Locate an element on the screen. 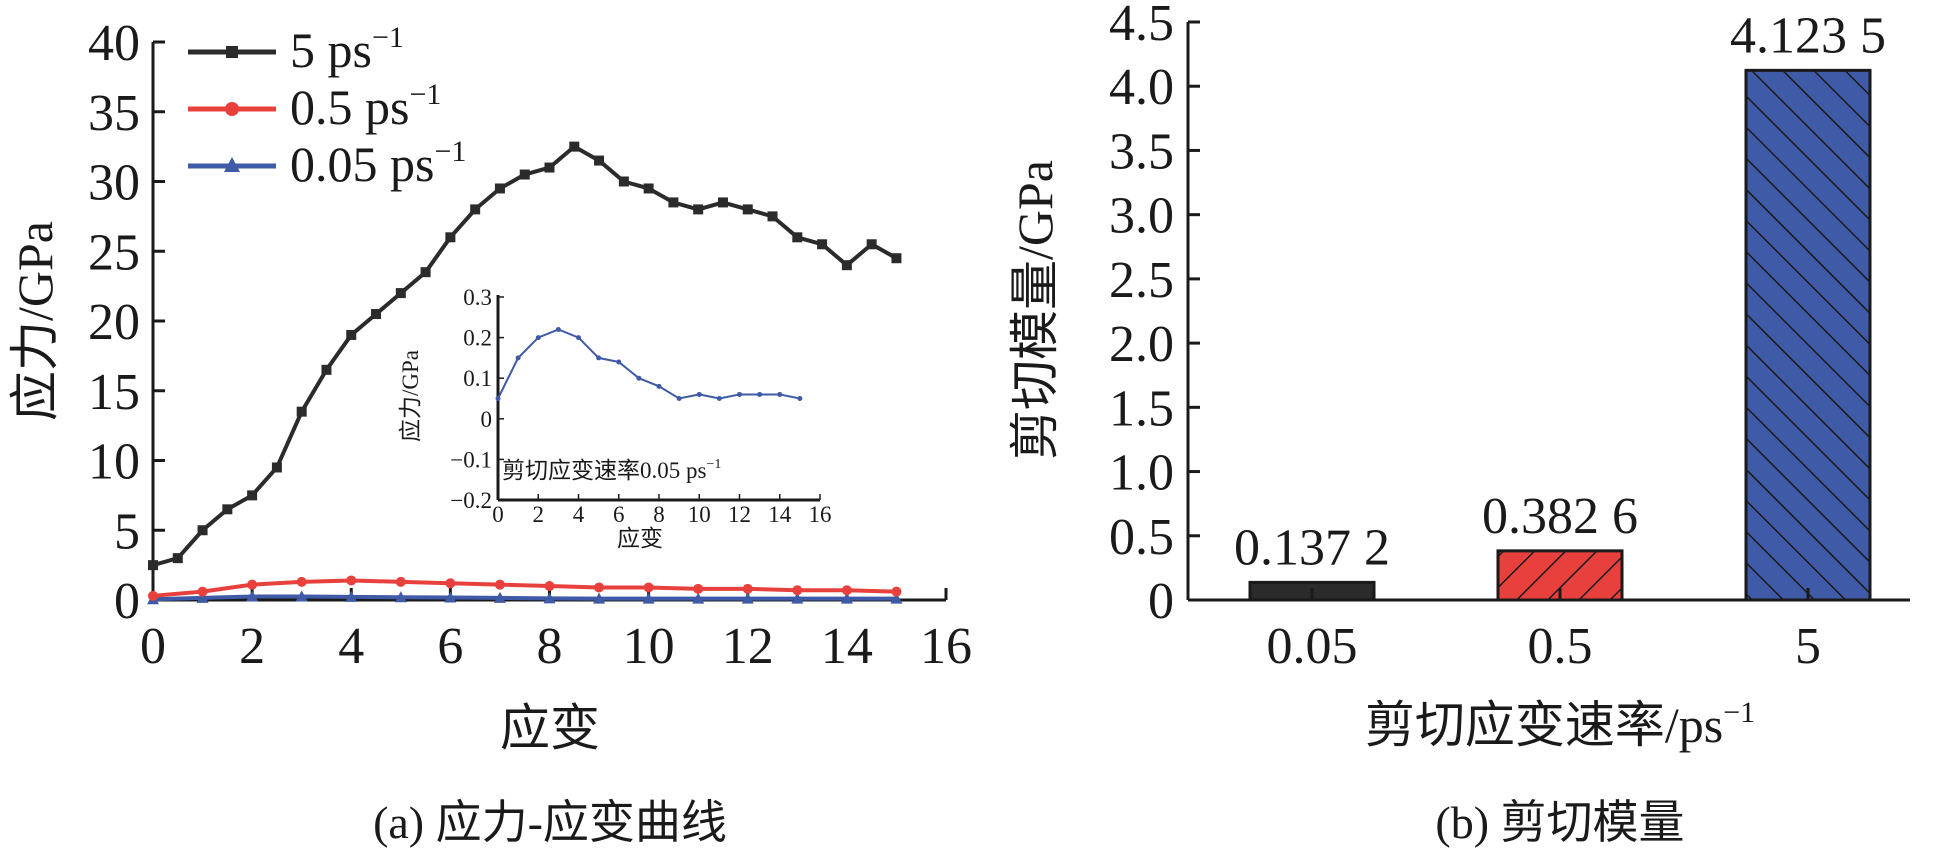 The width and height of the screenshot is (1933, 852). right-y-tick-label: 3.5 is located at coordinates (1141, 151).